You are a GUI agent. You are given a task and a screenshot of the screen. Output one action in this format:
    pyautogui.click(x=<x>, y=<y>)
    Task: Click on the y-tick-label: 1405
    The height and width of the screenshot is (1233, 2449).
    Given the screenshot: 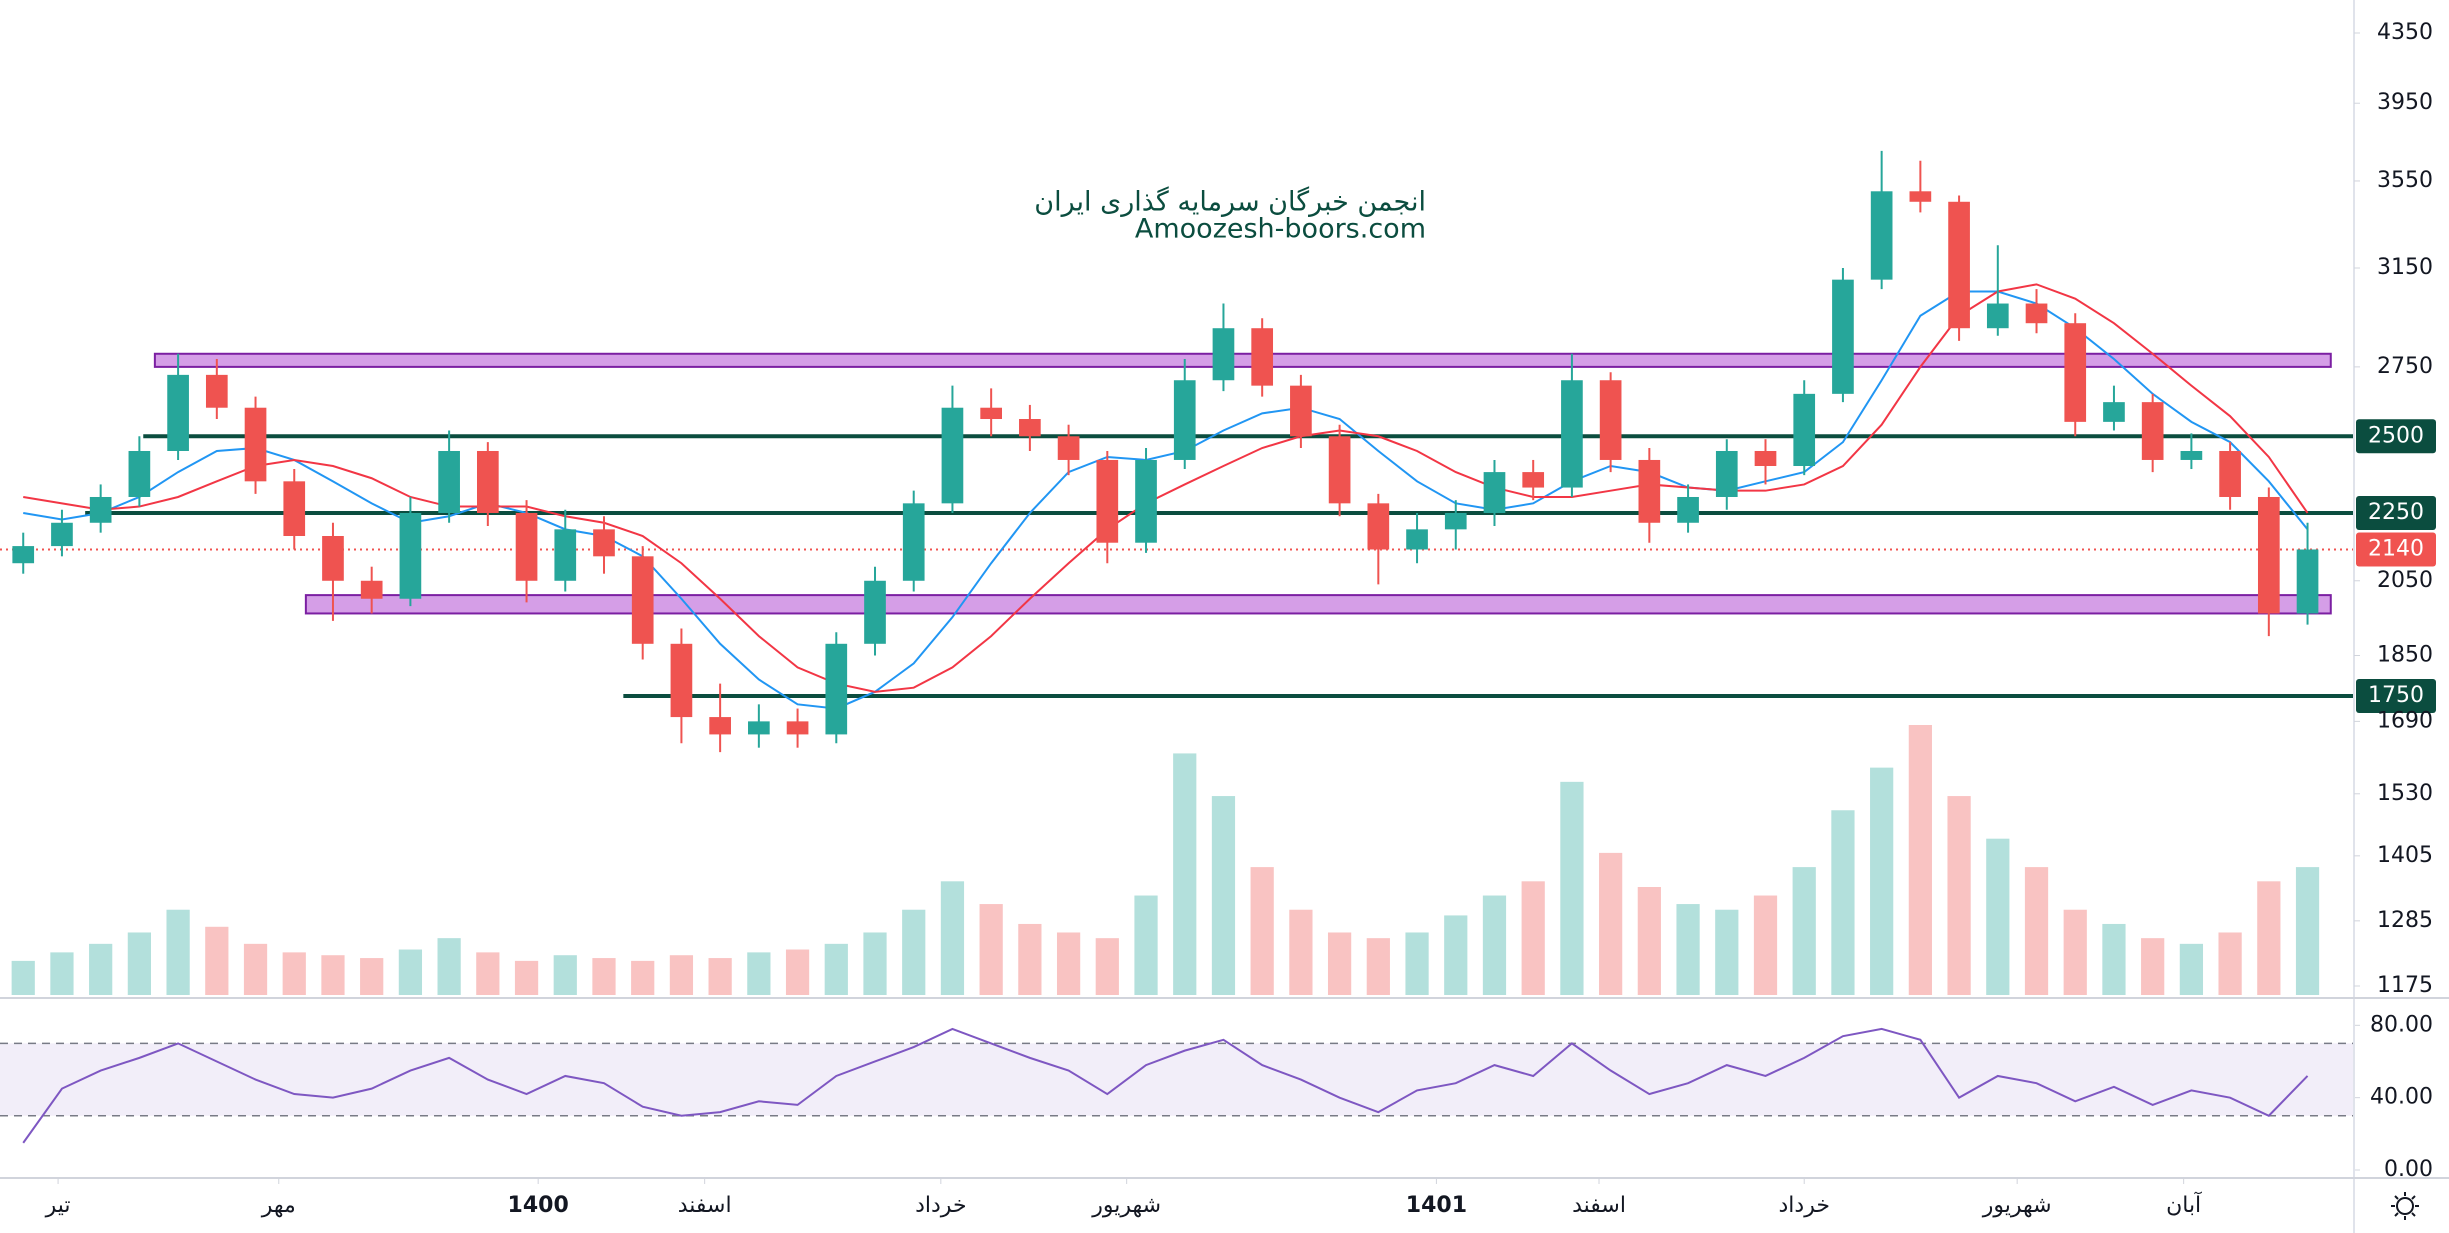 What is the action you would take?
    pyautogui.click(x=2405, y=855)
    